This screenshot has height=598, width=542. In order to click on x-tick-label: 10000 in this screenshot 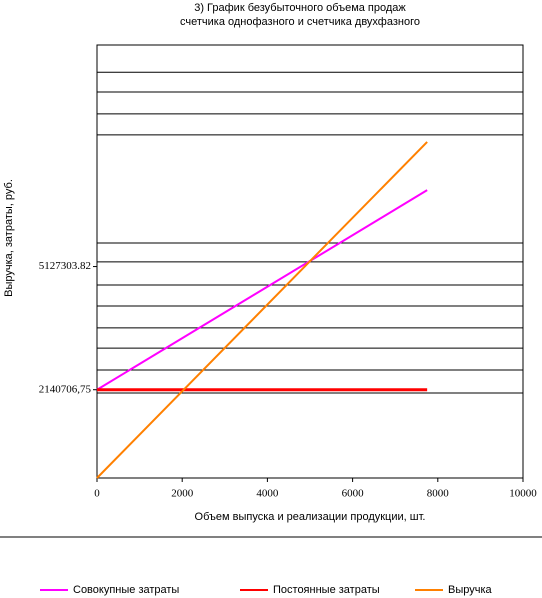, I will do `click(523, 494)`.